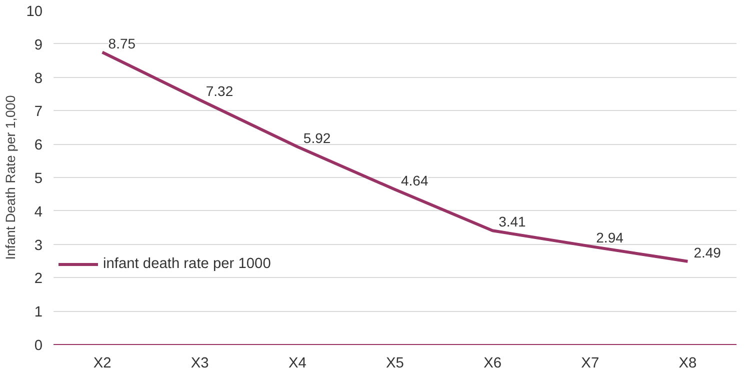 The height and width of the screenshot is (374, 746). What do you see at coordinates (493, 364) in the screenshot?
I see `x-tick-label: X6` at bounding box center [493, 364].